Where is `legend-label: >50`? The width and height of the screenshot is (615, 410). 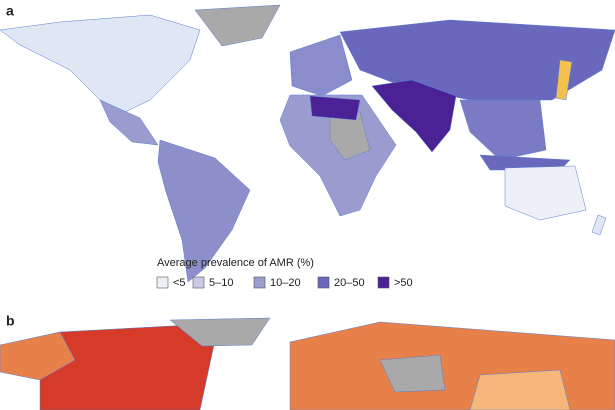 legend-label: >50 is located at coordinates (403, 283).